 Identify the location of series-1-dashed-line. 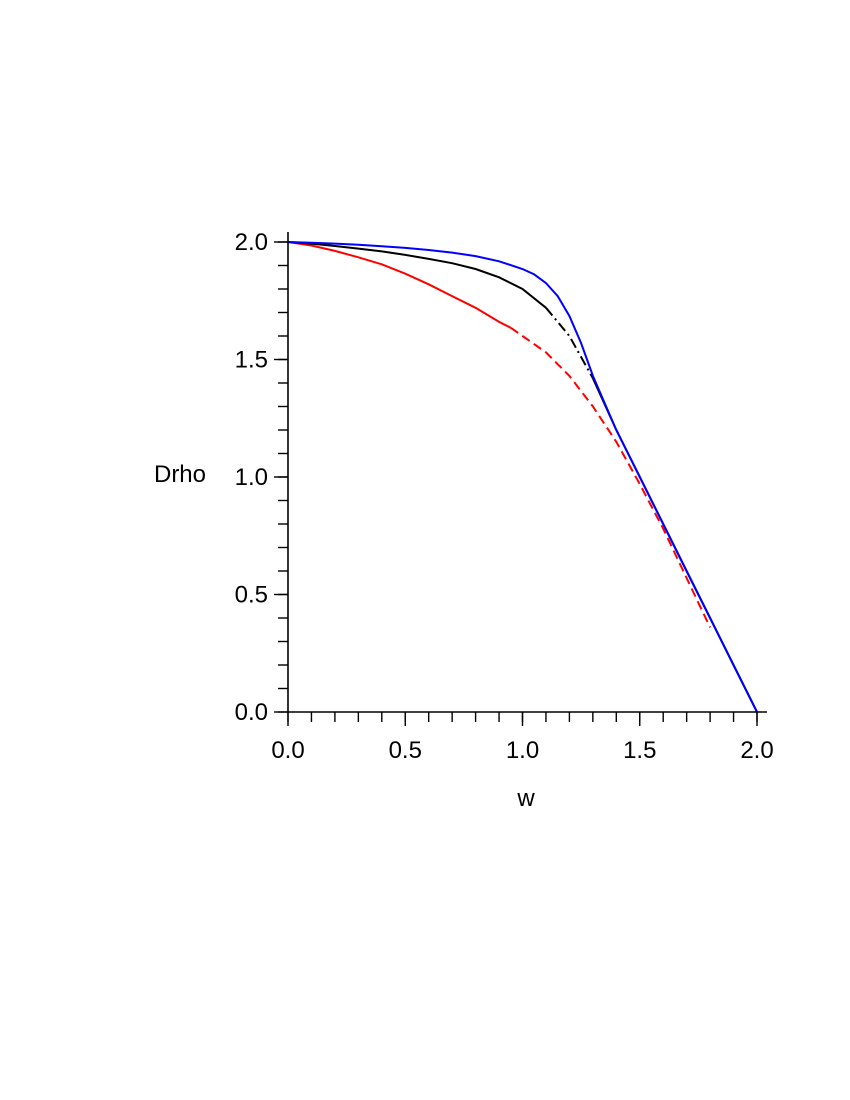
(611, 477).